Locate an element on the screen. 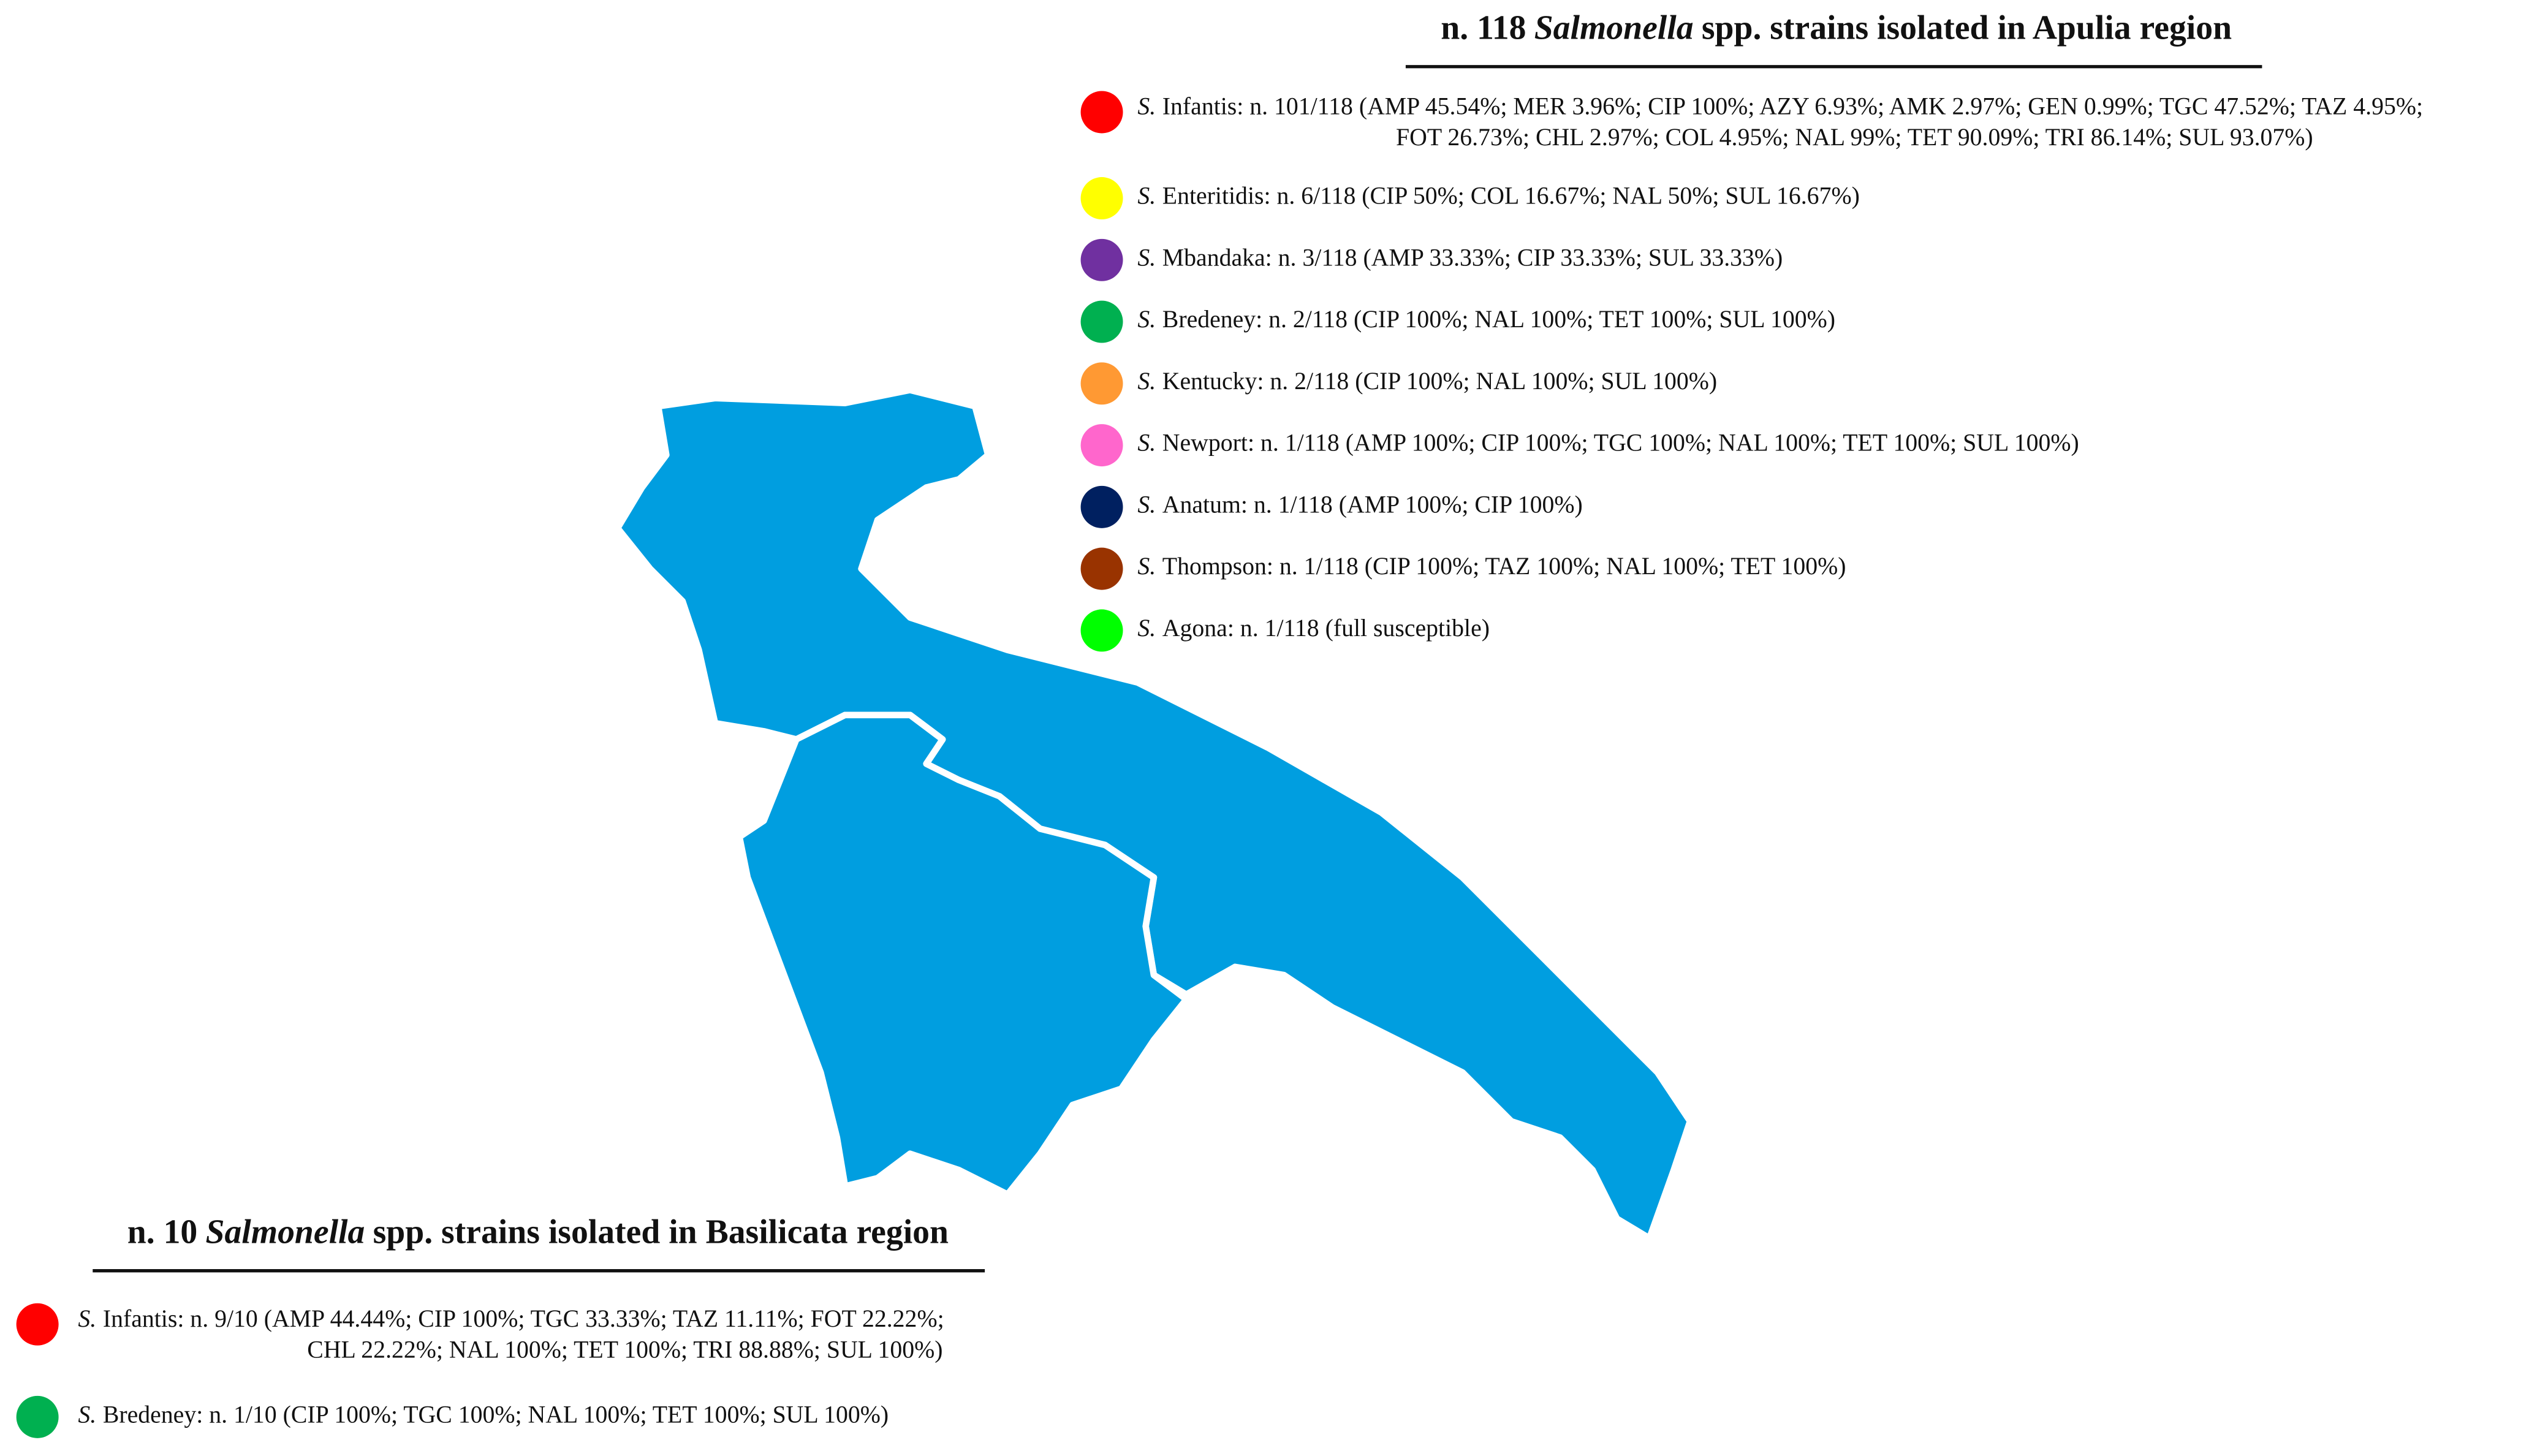 The width and height of the screenshot is (2540, 1456). serovar-entry: S. Agona: n. 1/118 (full susceptible) is located at coordinates (1313, 628).